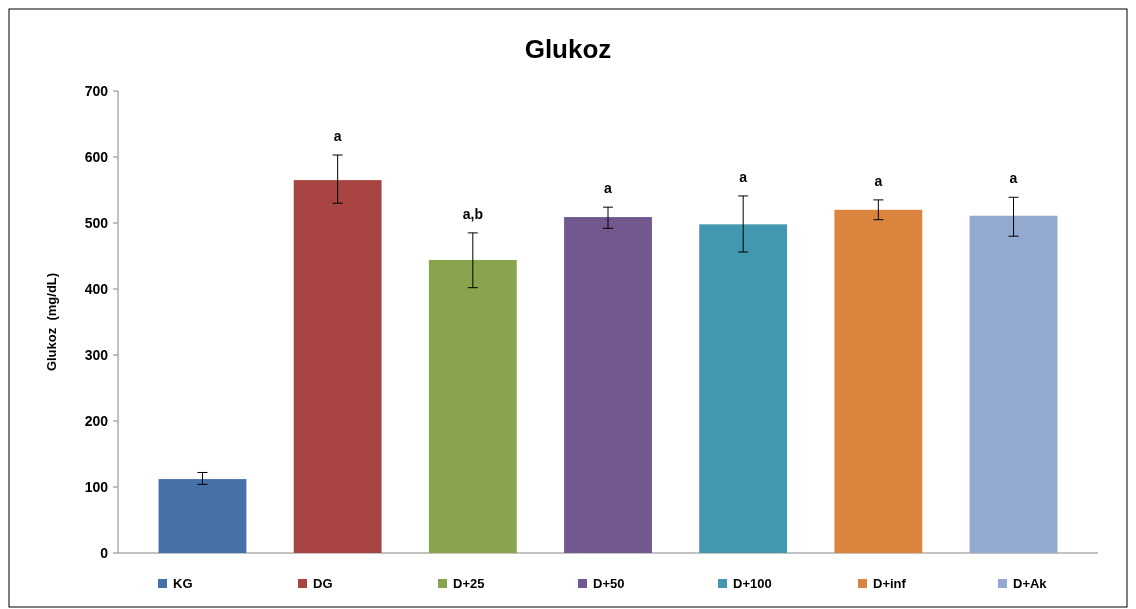 The height and width of the screenshot is (609, 1136). I want to click on legend-label: KG, so click(183, 583).